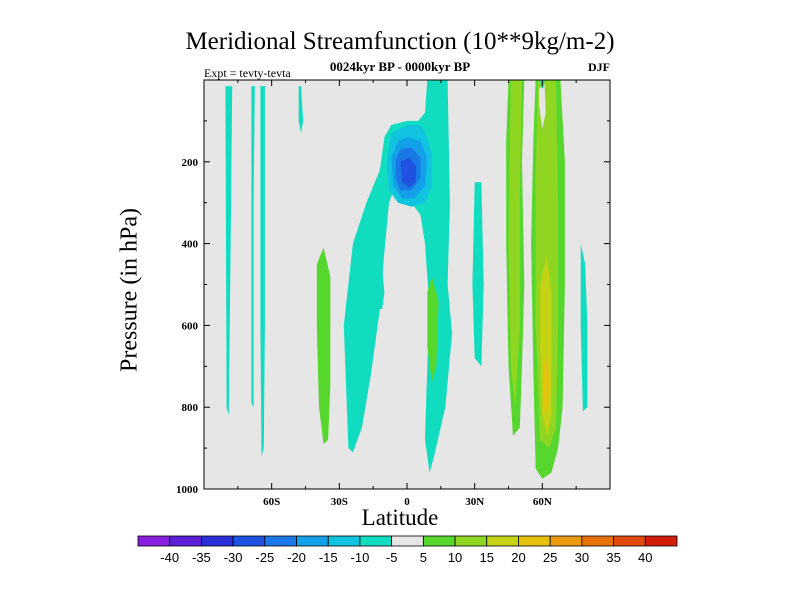 This screenshot has height=600, width=800. What do you see at coordinates (339, 502) in the screenshot?
I see `x-tick-label: 30S` at bounding box center [339, 502].